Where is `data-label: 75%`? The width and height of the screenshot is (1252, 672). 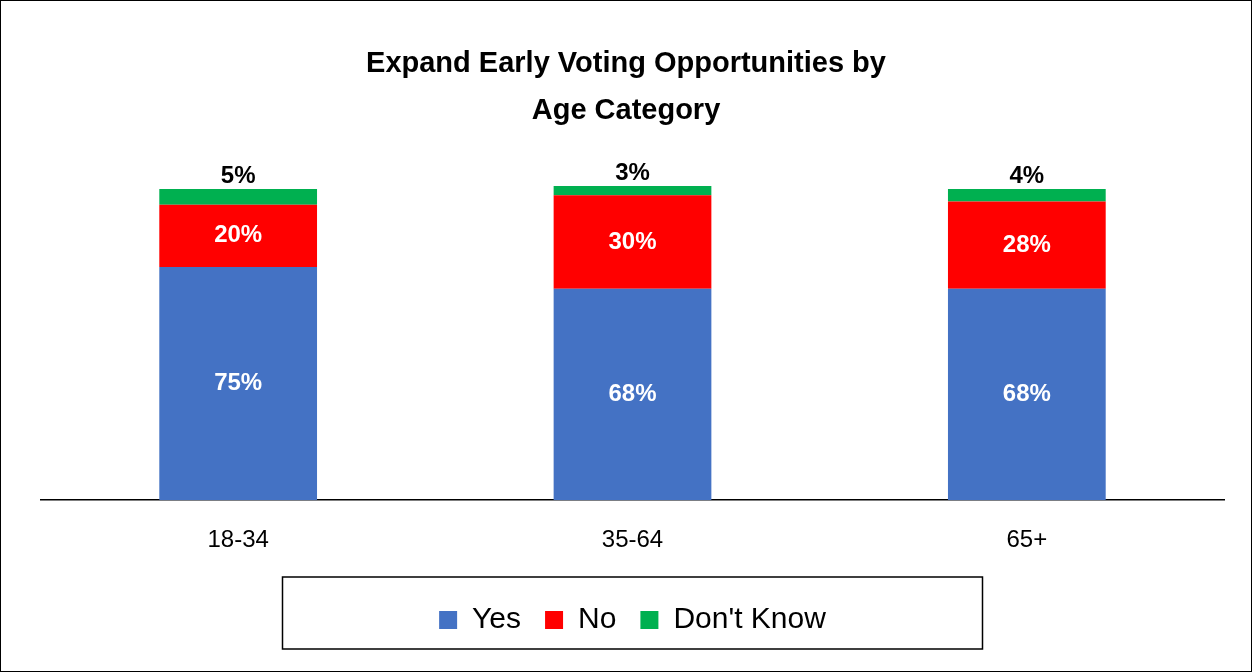 data-label: 75% is located at coordinates (238, 382).